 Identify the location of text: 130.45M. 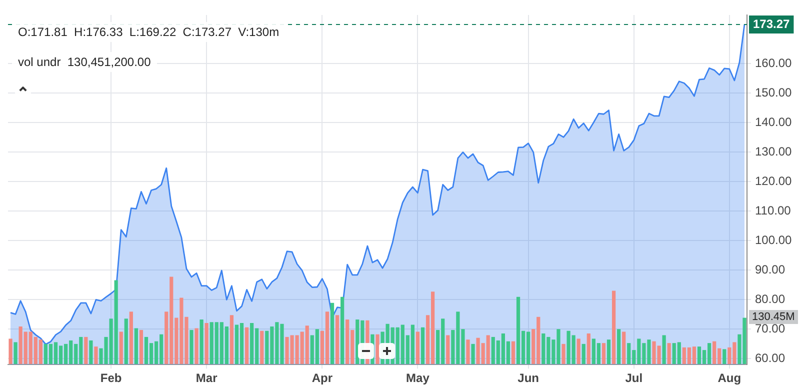
(773, 317).